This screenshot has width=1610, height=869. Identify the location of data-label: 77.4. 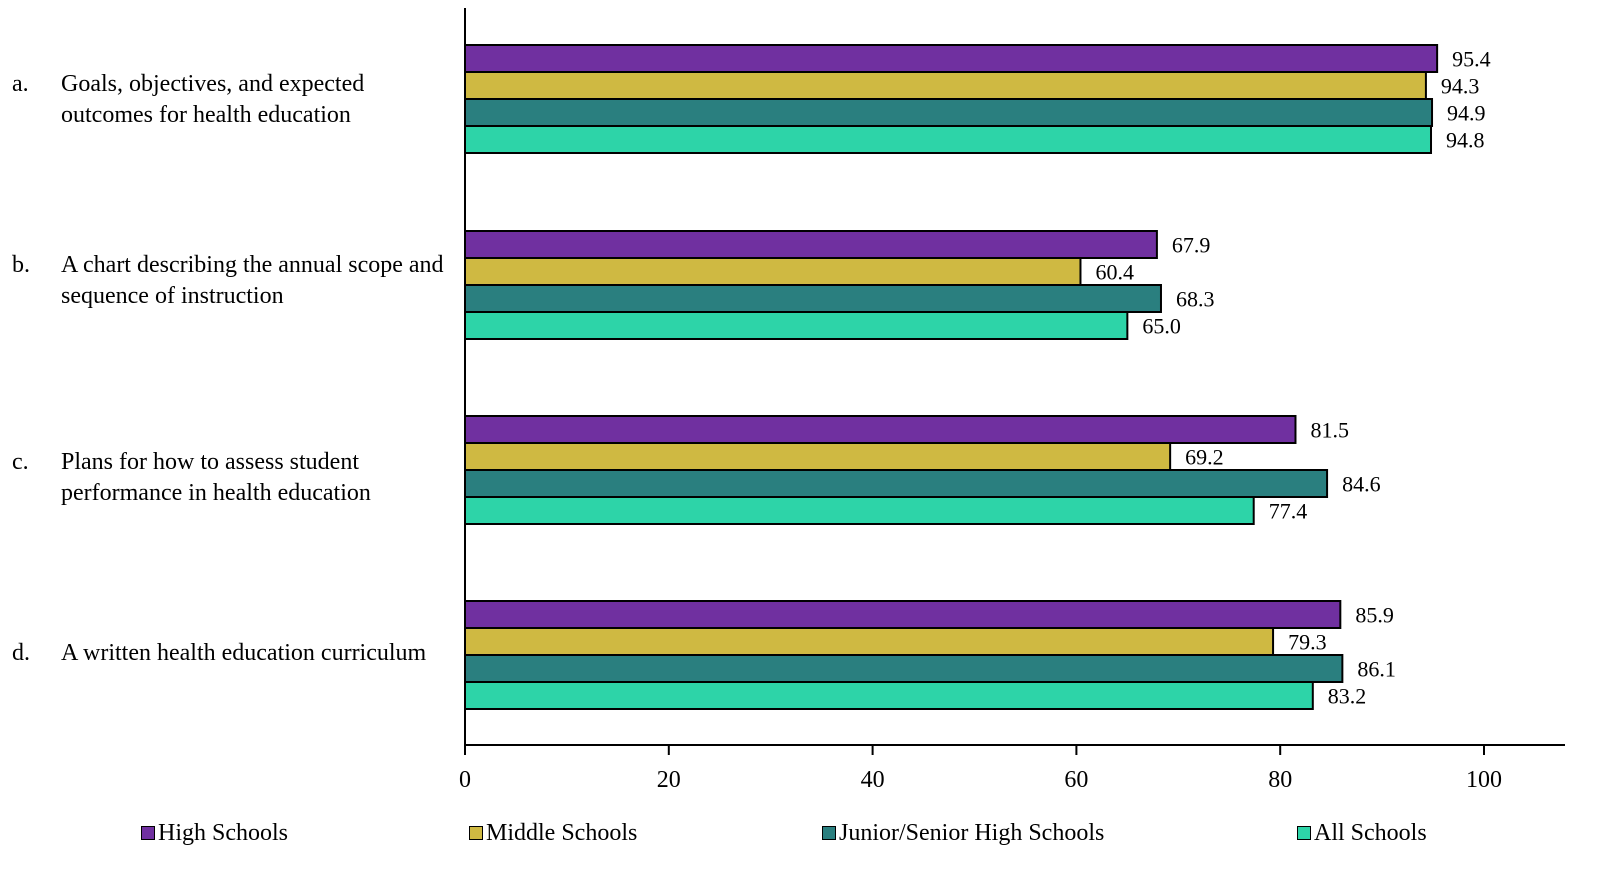
(1288, 511).